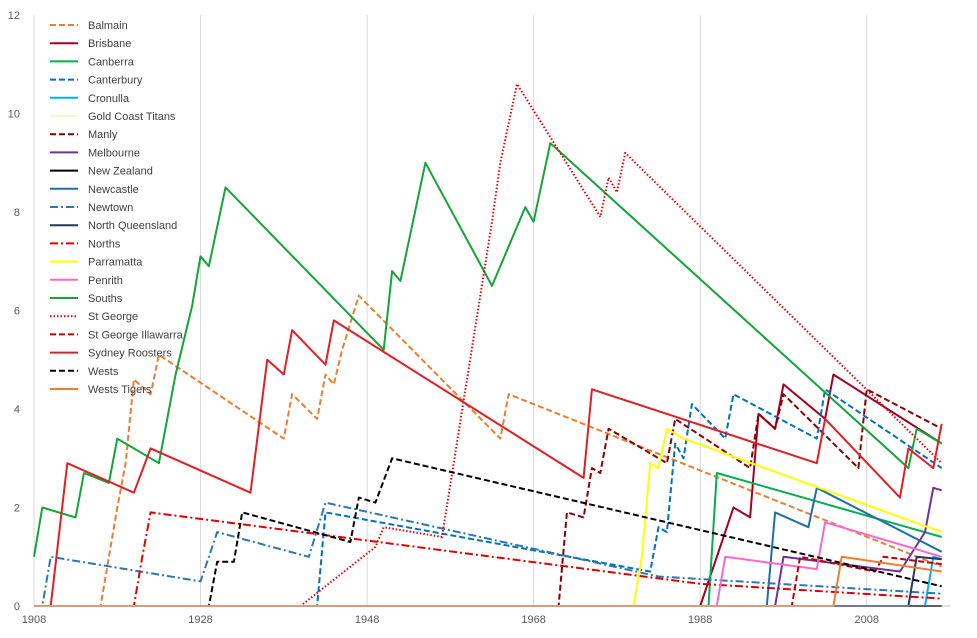 This screenshot has width=977, height=638. Describe the element at coordinates (103, 372) in the screenshot. I see `legend-label-wests: Wests` at that location.